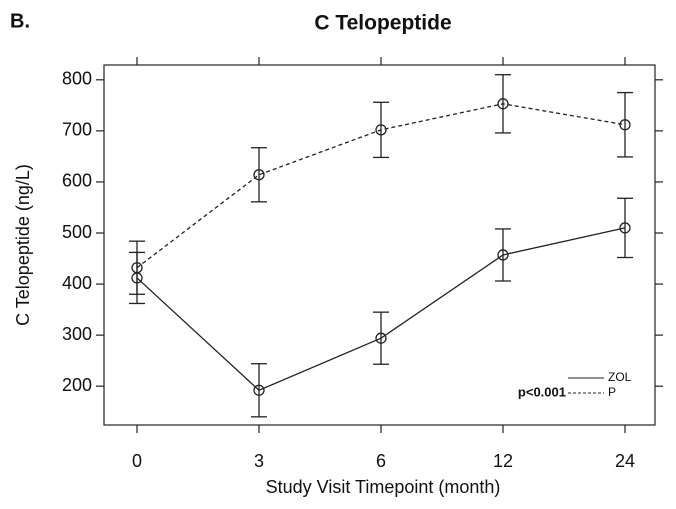  I want to click on chart-title: C Telopeptide, so click(382, 23).